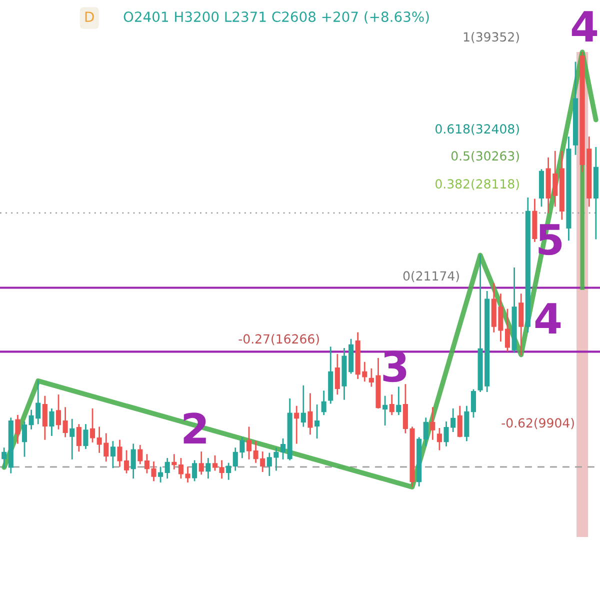  Describe the element at coordinates (485, 156) in the screenshot. I see `annotation: 0.5(30263)` at that location.